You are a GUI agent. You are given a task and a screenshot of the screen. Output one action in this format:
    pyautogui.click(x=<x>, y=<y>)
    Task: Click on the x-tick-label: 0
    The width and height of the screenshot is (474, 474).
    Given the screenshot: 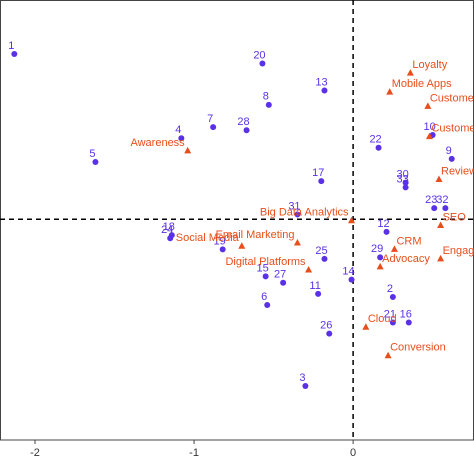 What is the action you would take?
    pyautogui.click(x=353, y=453)
    